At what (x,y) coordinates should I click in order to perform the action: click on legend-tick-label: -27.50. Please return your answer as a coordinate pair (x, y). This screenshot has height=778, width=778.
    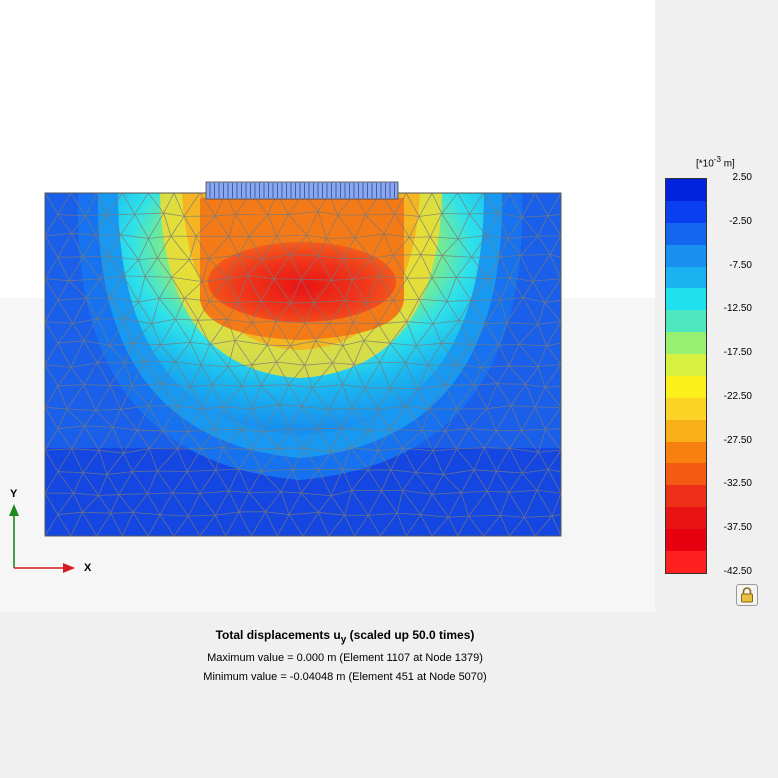
    Looking at the image, I should click on (737, 440).